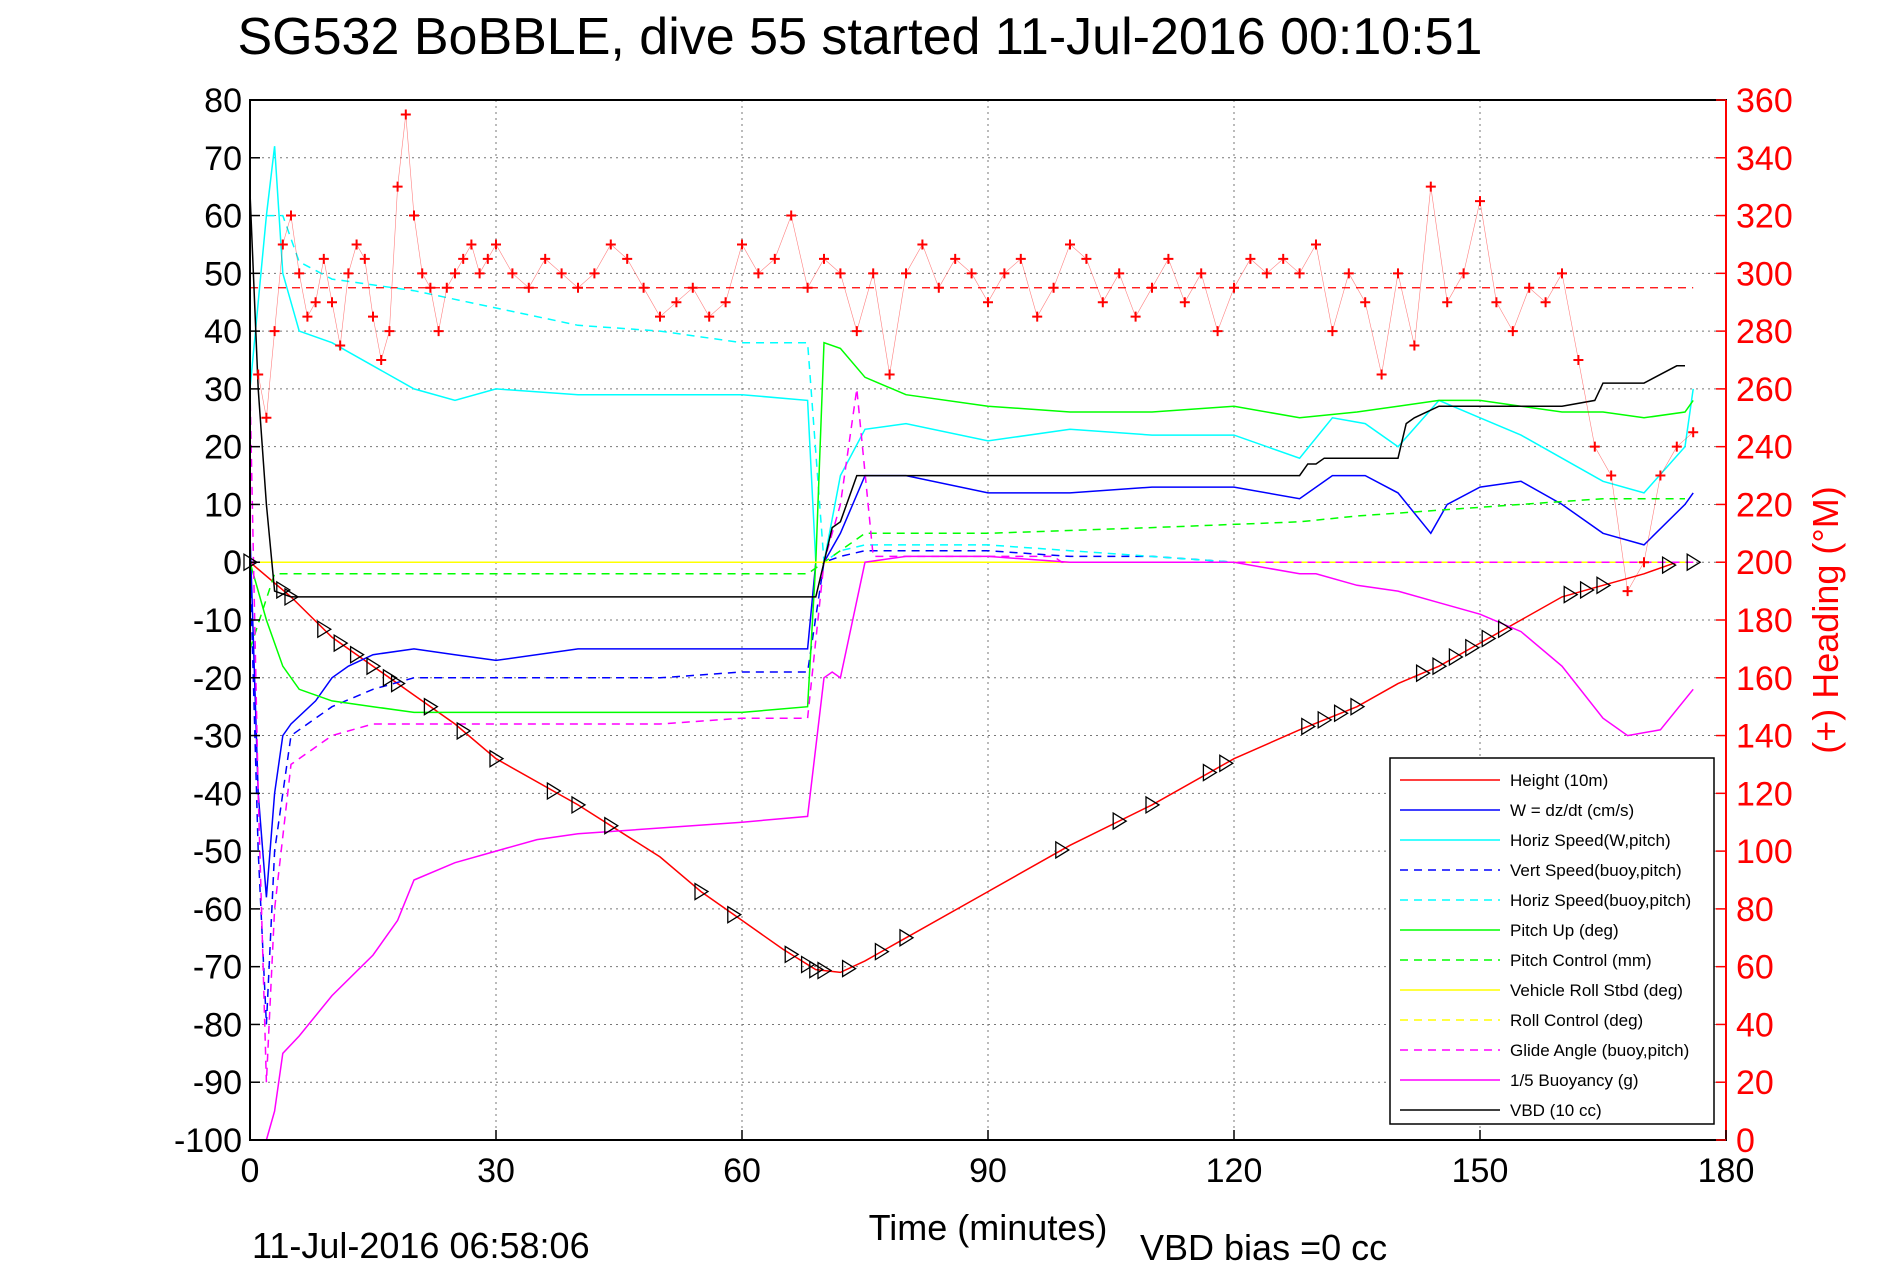  Describe the element at coordinates (496, 1171) in the screenshot. I see `x-tick-label: 30` at that location.